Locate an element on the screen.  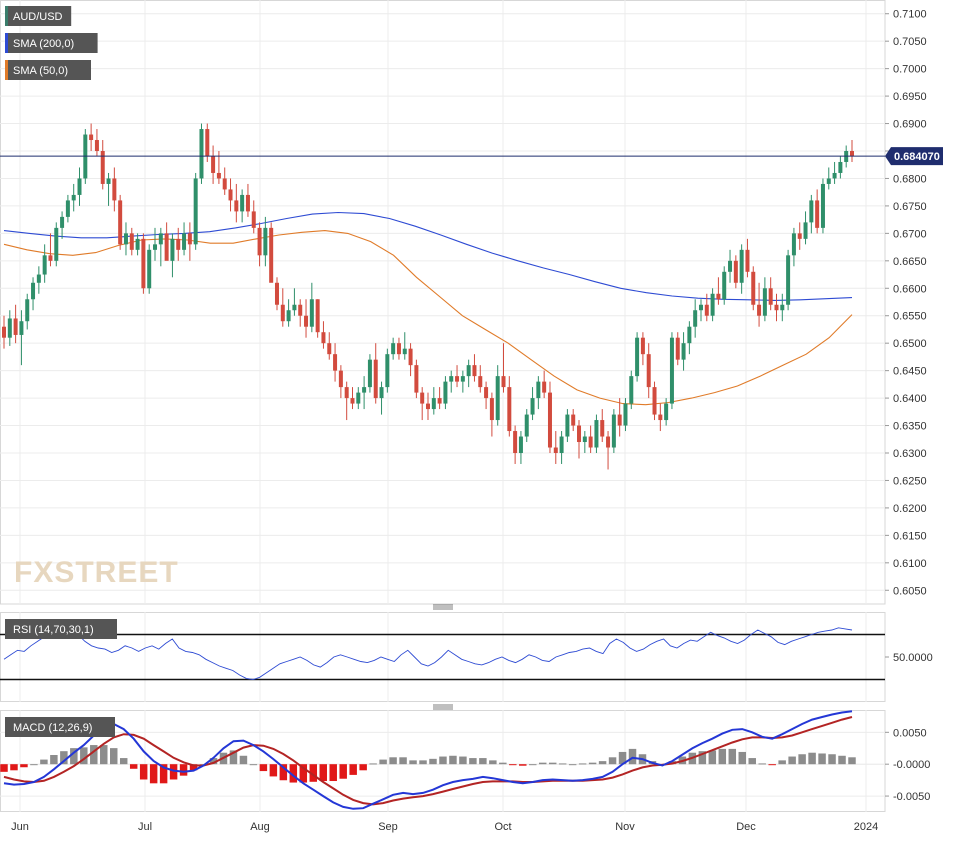
legend-box is located at coordinates (48, 70).